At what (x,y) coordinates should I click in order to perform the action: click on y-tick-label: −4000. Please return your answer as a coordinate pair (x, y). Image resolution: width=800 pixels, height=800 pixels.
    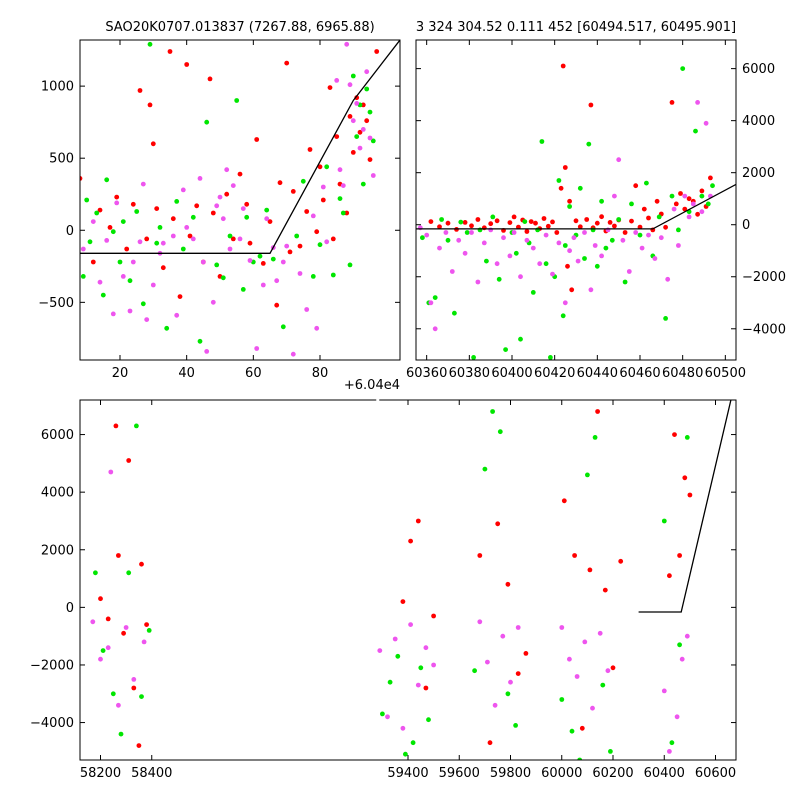
    Looking at the image, I should click on (52, 723).